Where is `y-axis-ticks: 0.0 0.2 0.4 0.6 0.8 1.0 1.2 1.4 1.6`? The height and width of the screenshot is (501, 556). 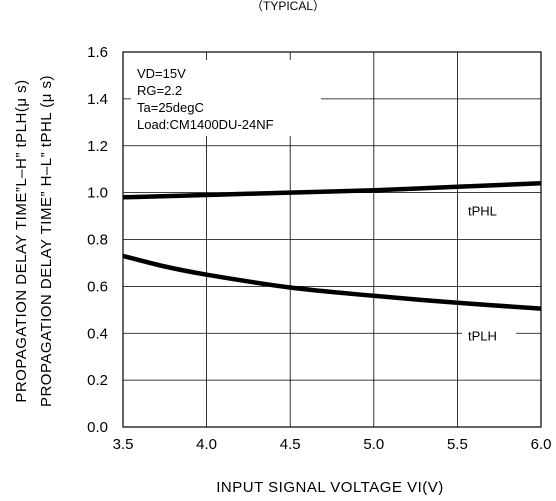
y-axis-ticks: 0.0 0.2 0.4 0.6 0.8 1.0 1.2 1.4 1.6 is located at coordinates (97, 240).